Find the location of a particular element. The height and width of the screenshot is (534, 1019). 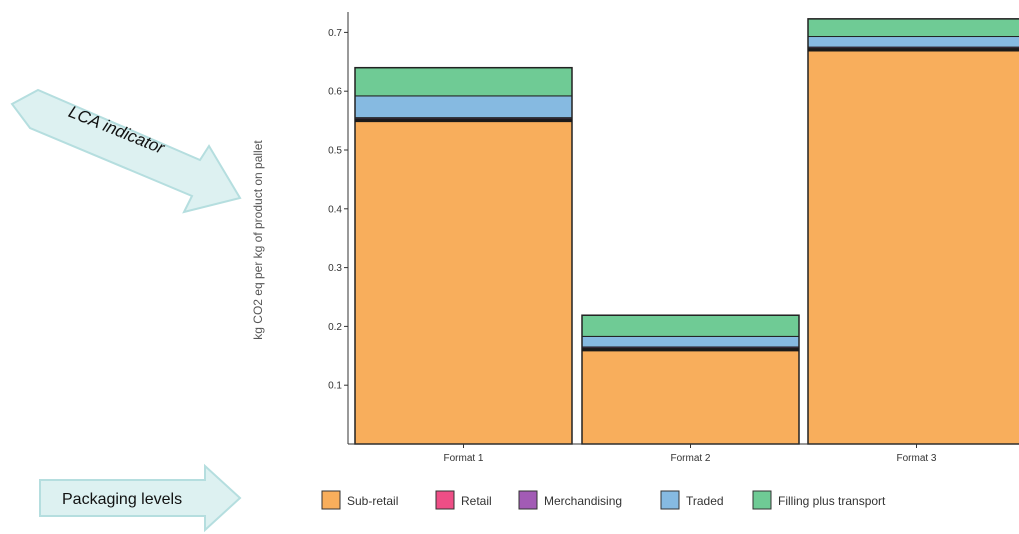

y-tick-label-3: 0.3 is located at coordinates (335, 268).